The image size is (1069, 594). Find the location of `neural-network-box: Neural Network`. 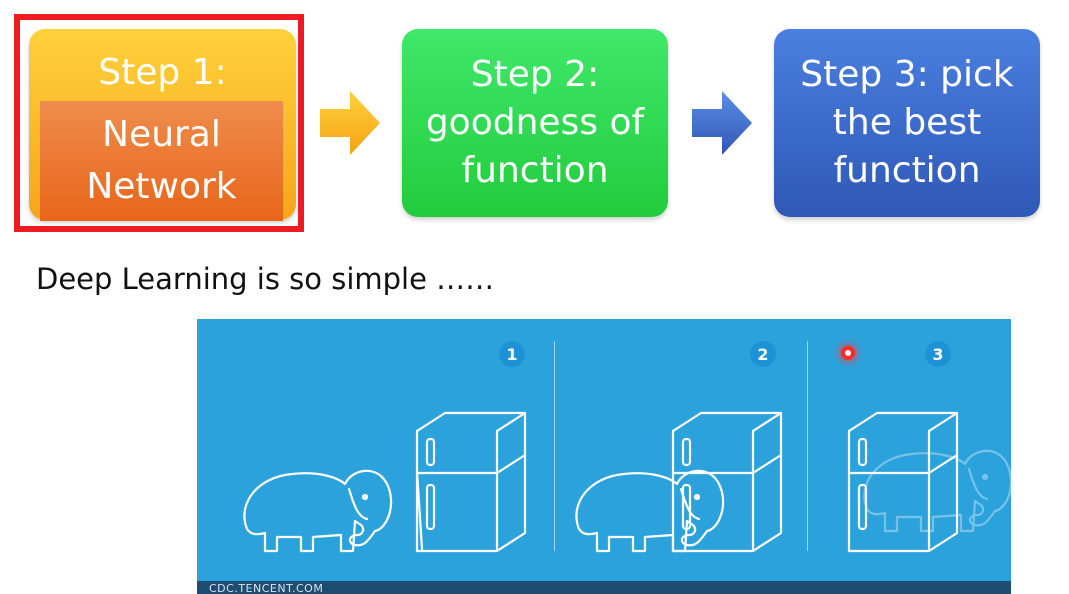

neural-network-box: Neural Network is located at coordinates (161, 161).